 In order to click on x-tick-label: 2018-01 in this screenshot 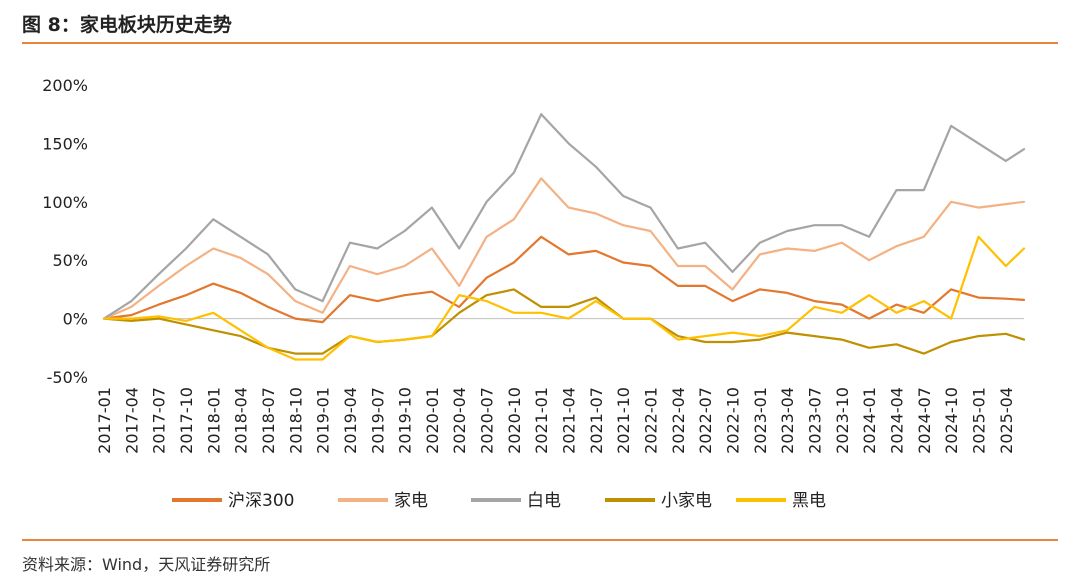, I will do `click(213, 420)`.